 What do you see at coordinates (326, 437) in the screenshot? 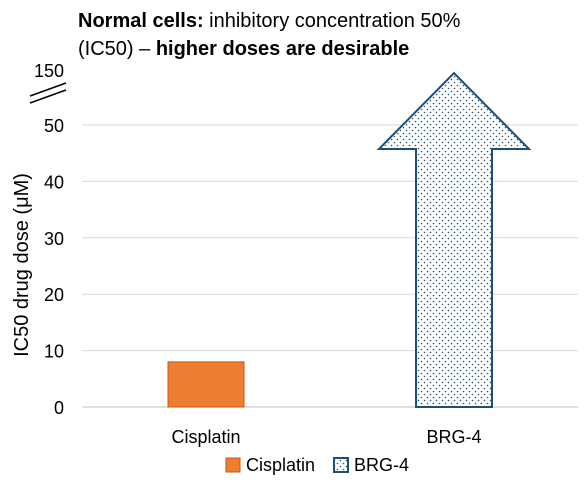
I see `x-axis-tick-labels: Cisplatin BRG-4` at bounding box center [326, 437].